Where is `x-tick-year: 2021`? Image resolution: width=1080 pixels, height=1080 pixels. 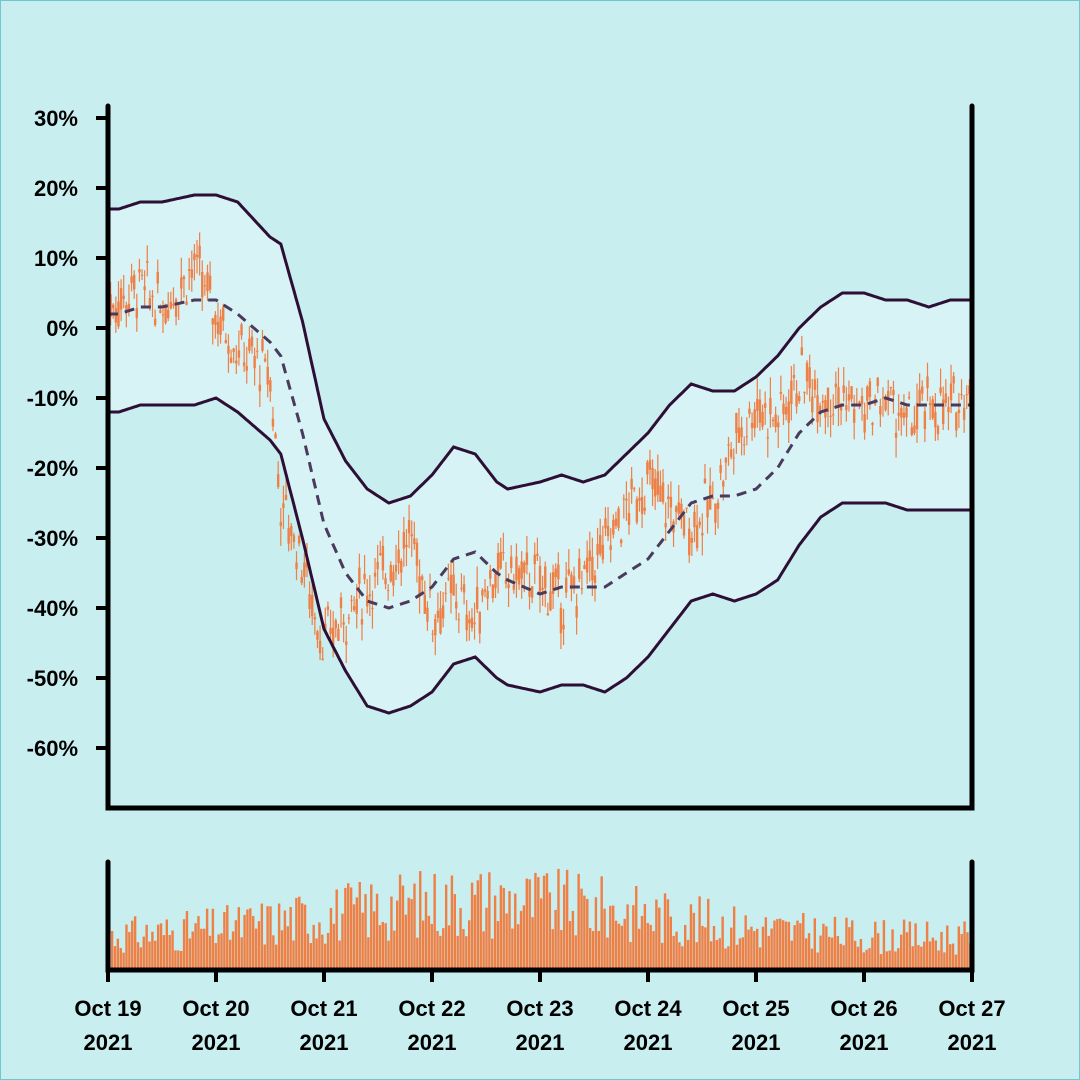 x-tick-year: 2021 is located at coordinates (432, 1042).